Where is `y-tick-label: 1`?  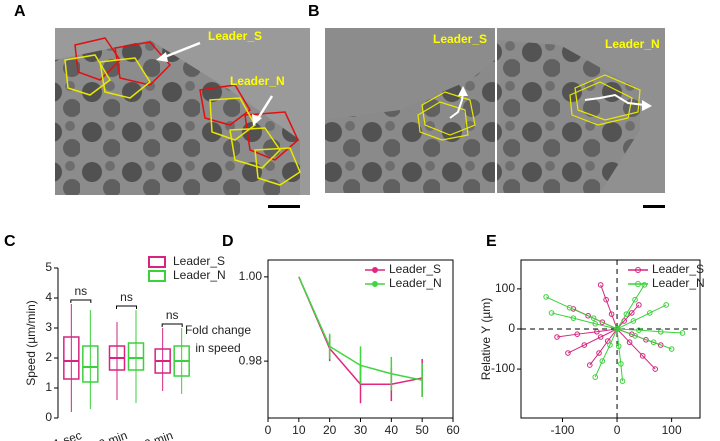
y-tick-label: 1 is located at coordinates (48, 387).